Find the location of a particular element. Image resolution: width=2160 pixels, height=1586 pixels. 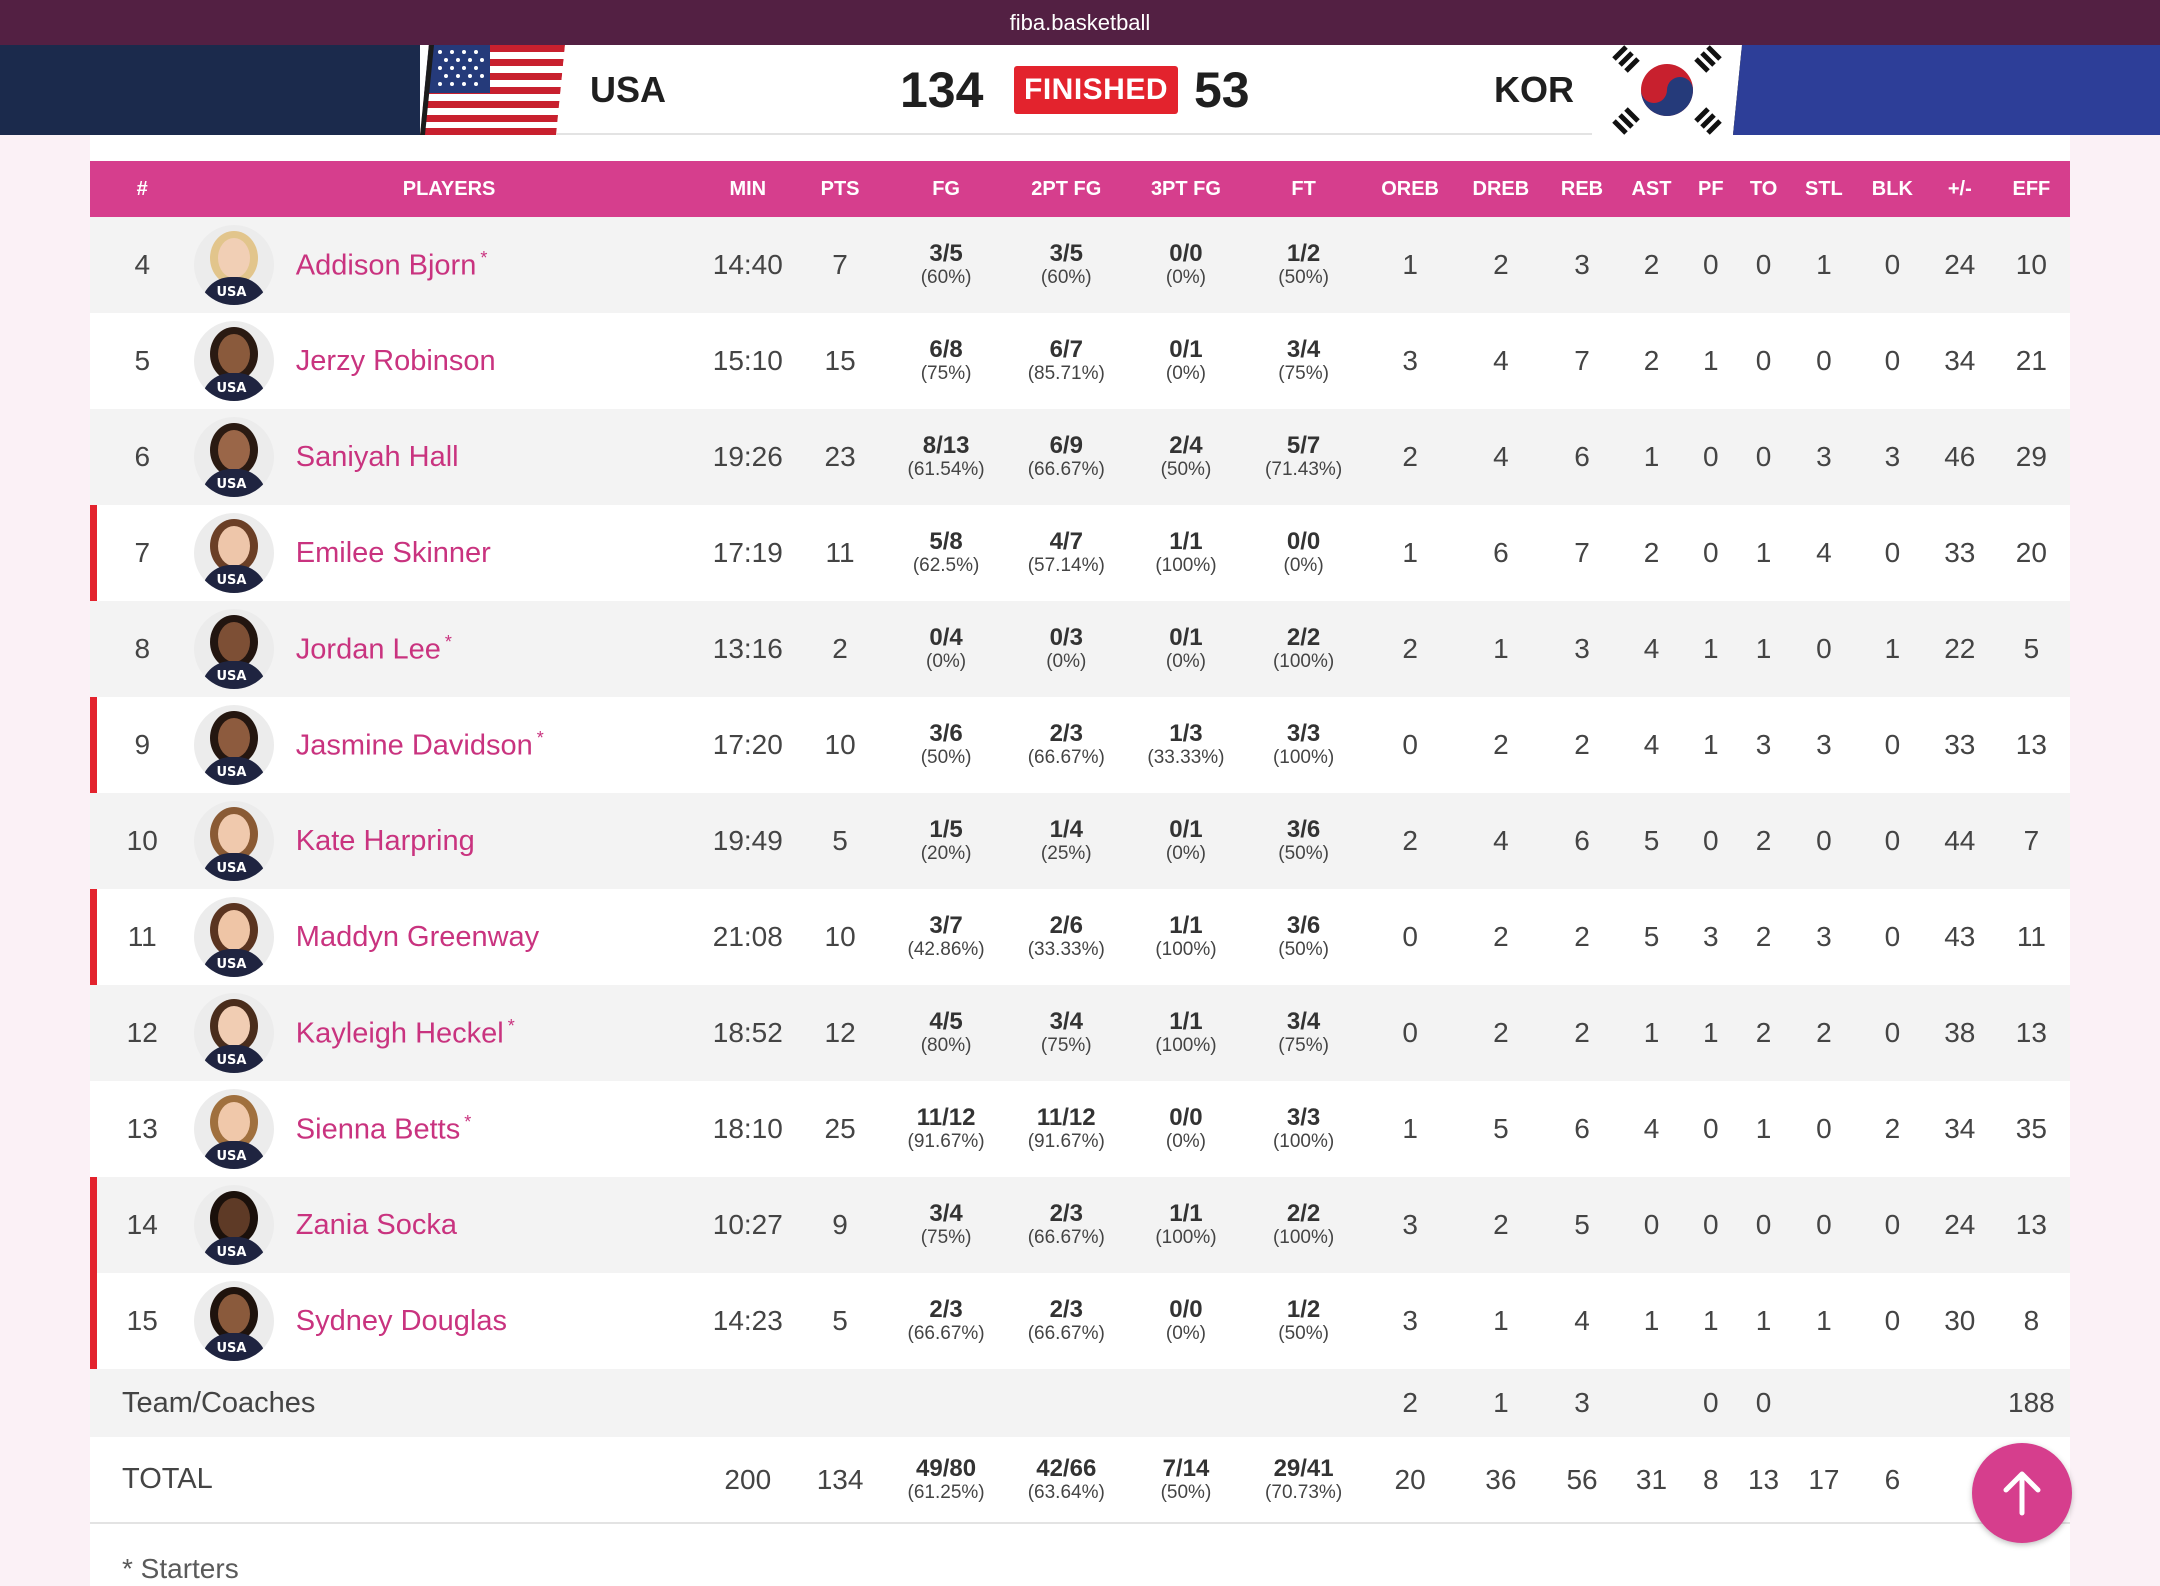

col-header-plus-minus: +/- is located at coordinates (1959, 188).